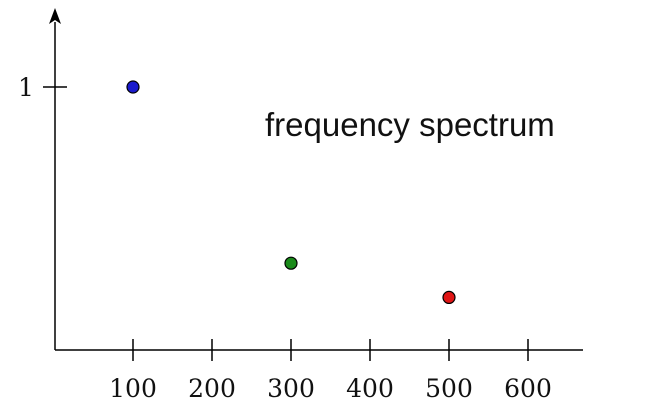 The image size is (661, 409). I want to click on x-tick-label: 600, so click(528, 388).